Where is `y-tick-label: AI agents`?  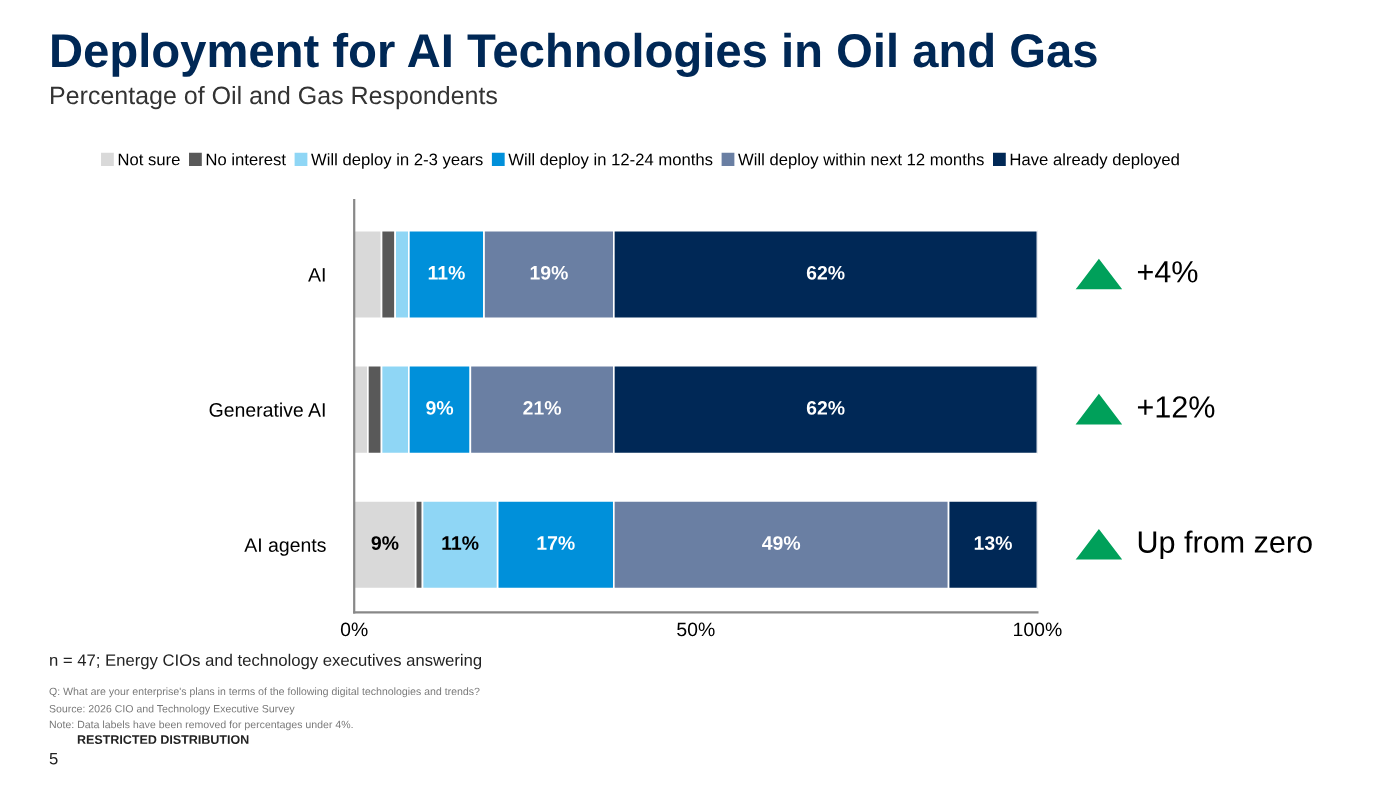 y-tick-label: AI agents is located at coordinates (285, 547).